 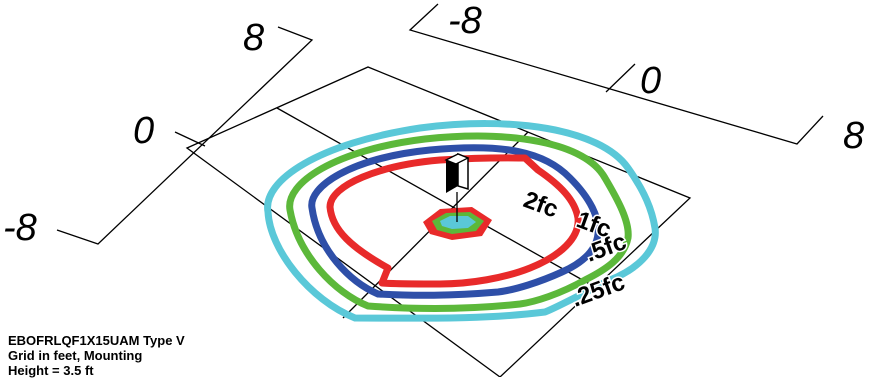 I want to click on right-axis-label-mid: 0, so click(x=650, y=81).